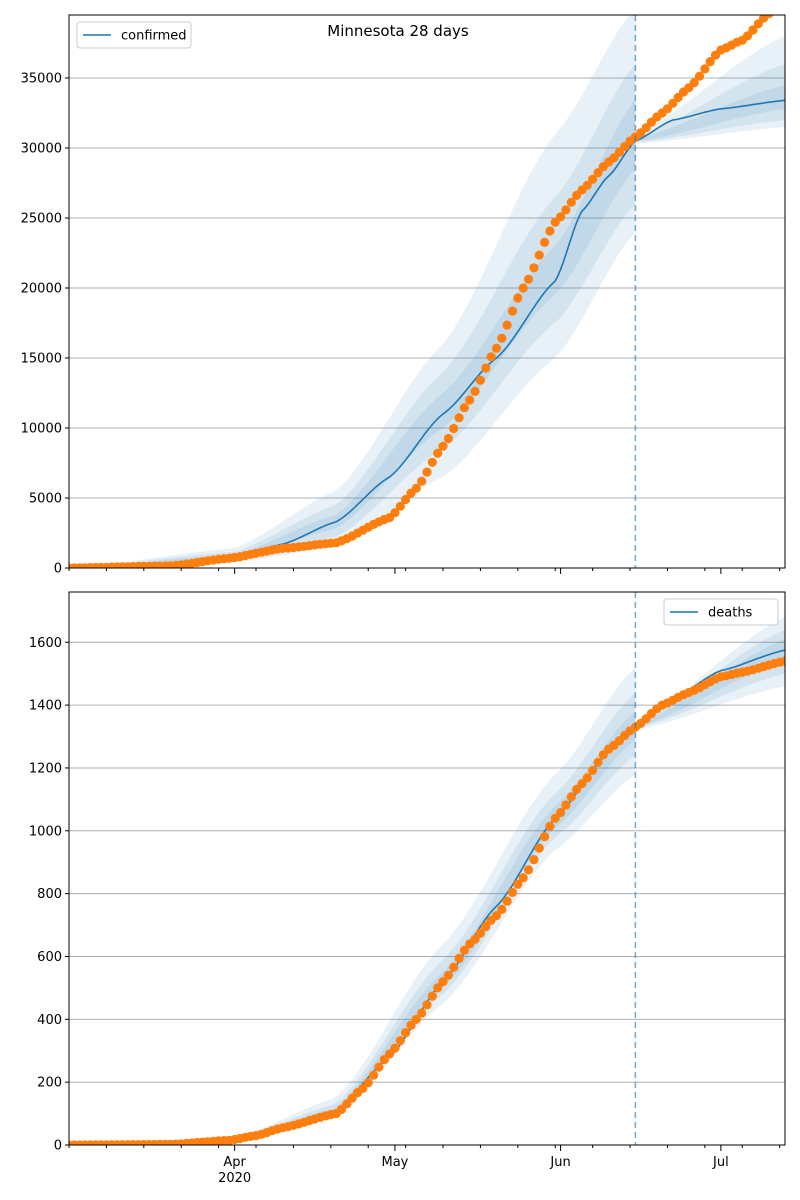 This screenshot has width=800, height=1200. What do you see at coordinates (559, 1162) in the screenshot?
I see `x-tick-label: Jun` at bounding box center [559, 1162].